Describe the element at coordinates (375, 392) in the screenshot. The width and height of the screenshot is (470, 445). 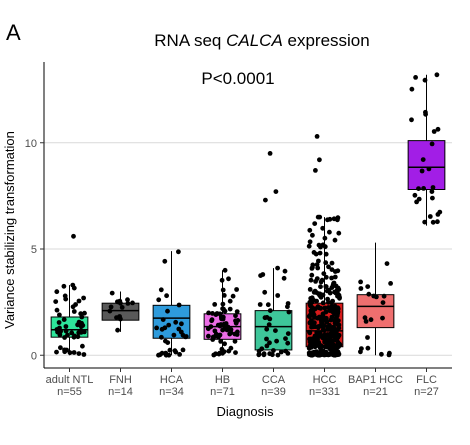
I see `x-tick-count: n=21` at that location.